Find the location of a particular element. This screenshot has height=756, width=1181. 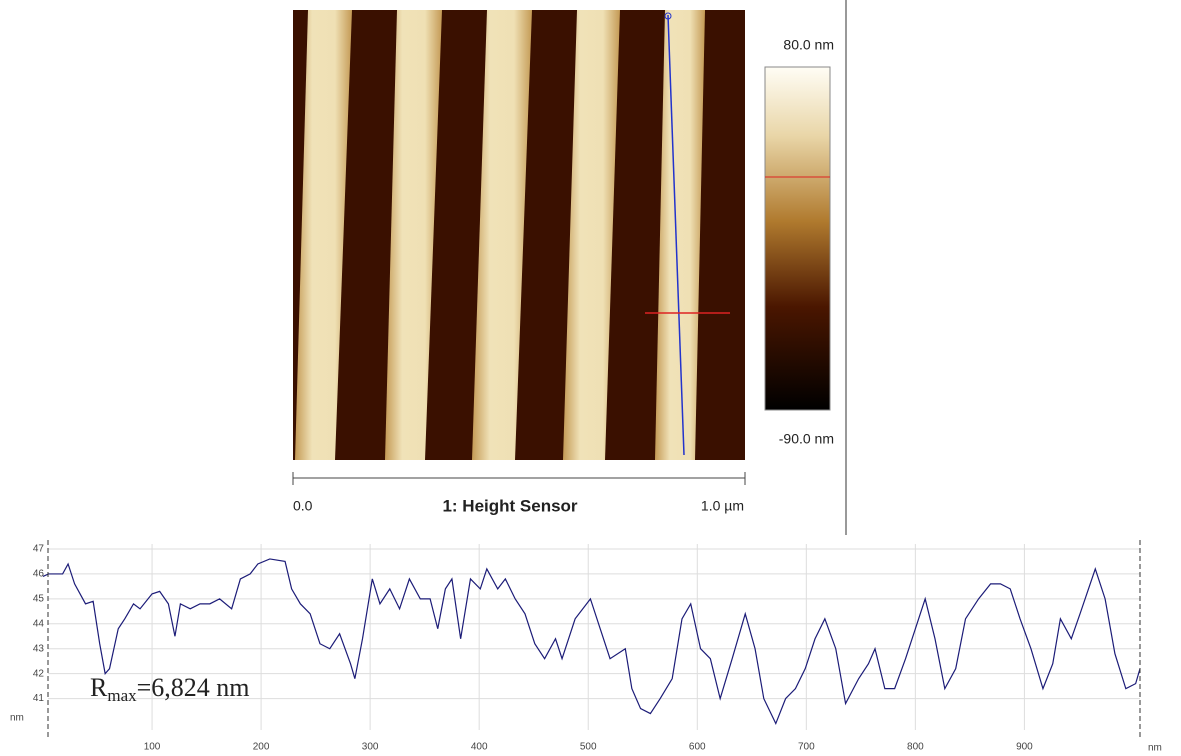

x-tick-label: 500 is located at coordinates (588, 747).